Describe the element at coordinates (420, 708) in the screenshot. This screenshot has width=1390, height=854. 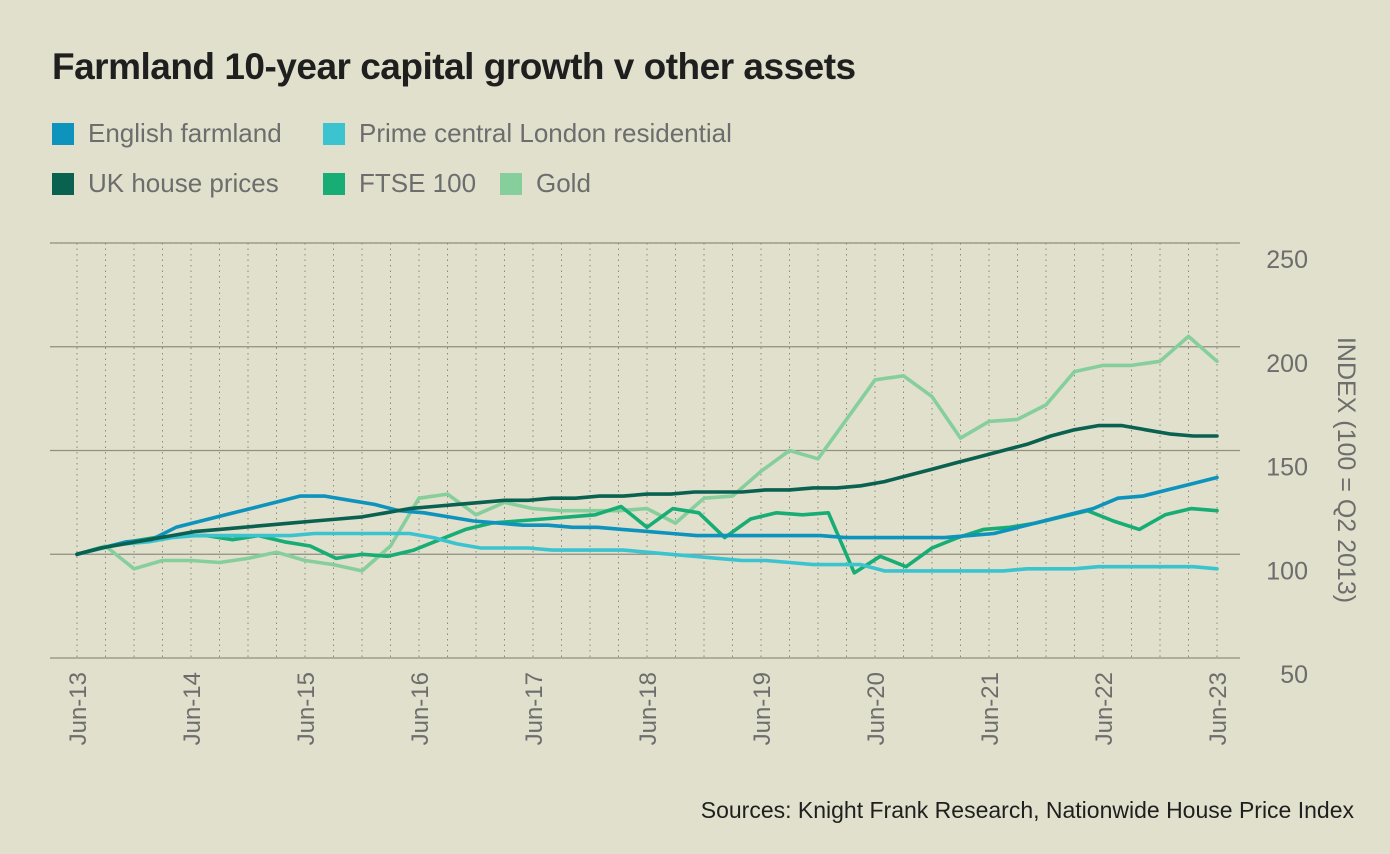
I see `x-tick-label: Jun-16` at that location.